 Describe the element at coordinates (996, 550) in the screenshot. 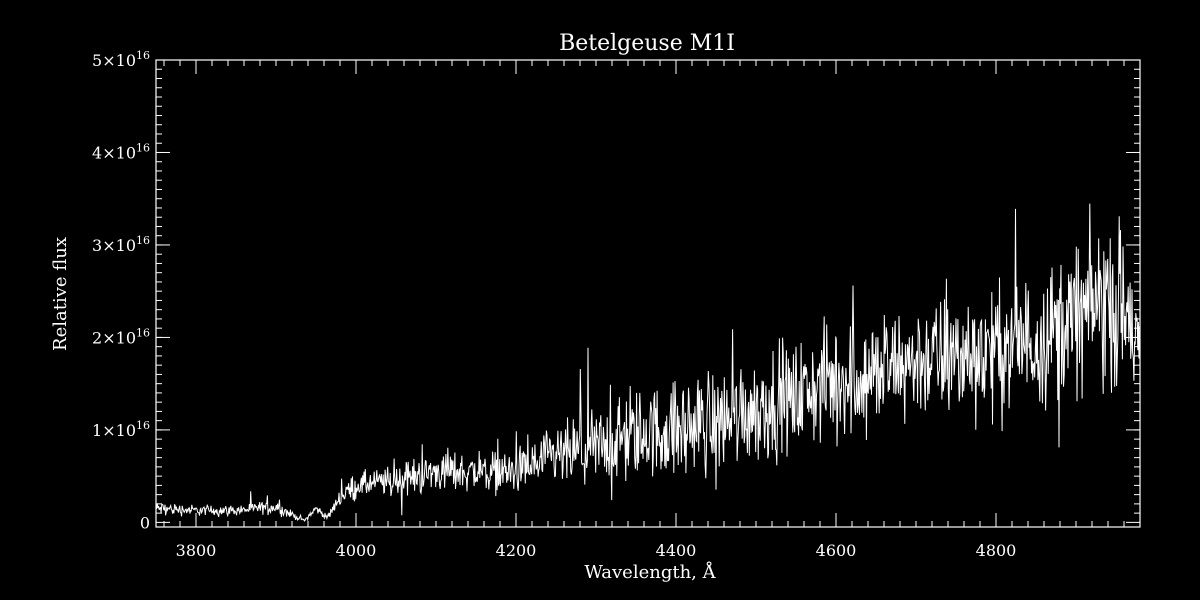

I see `x-tick-label: 4800` at that location.